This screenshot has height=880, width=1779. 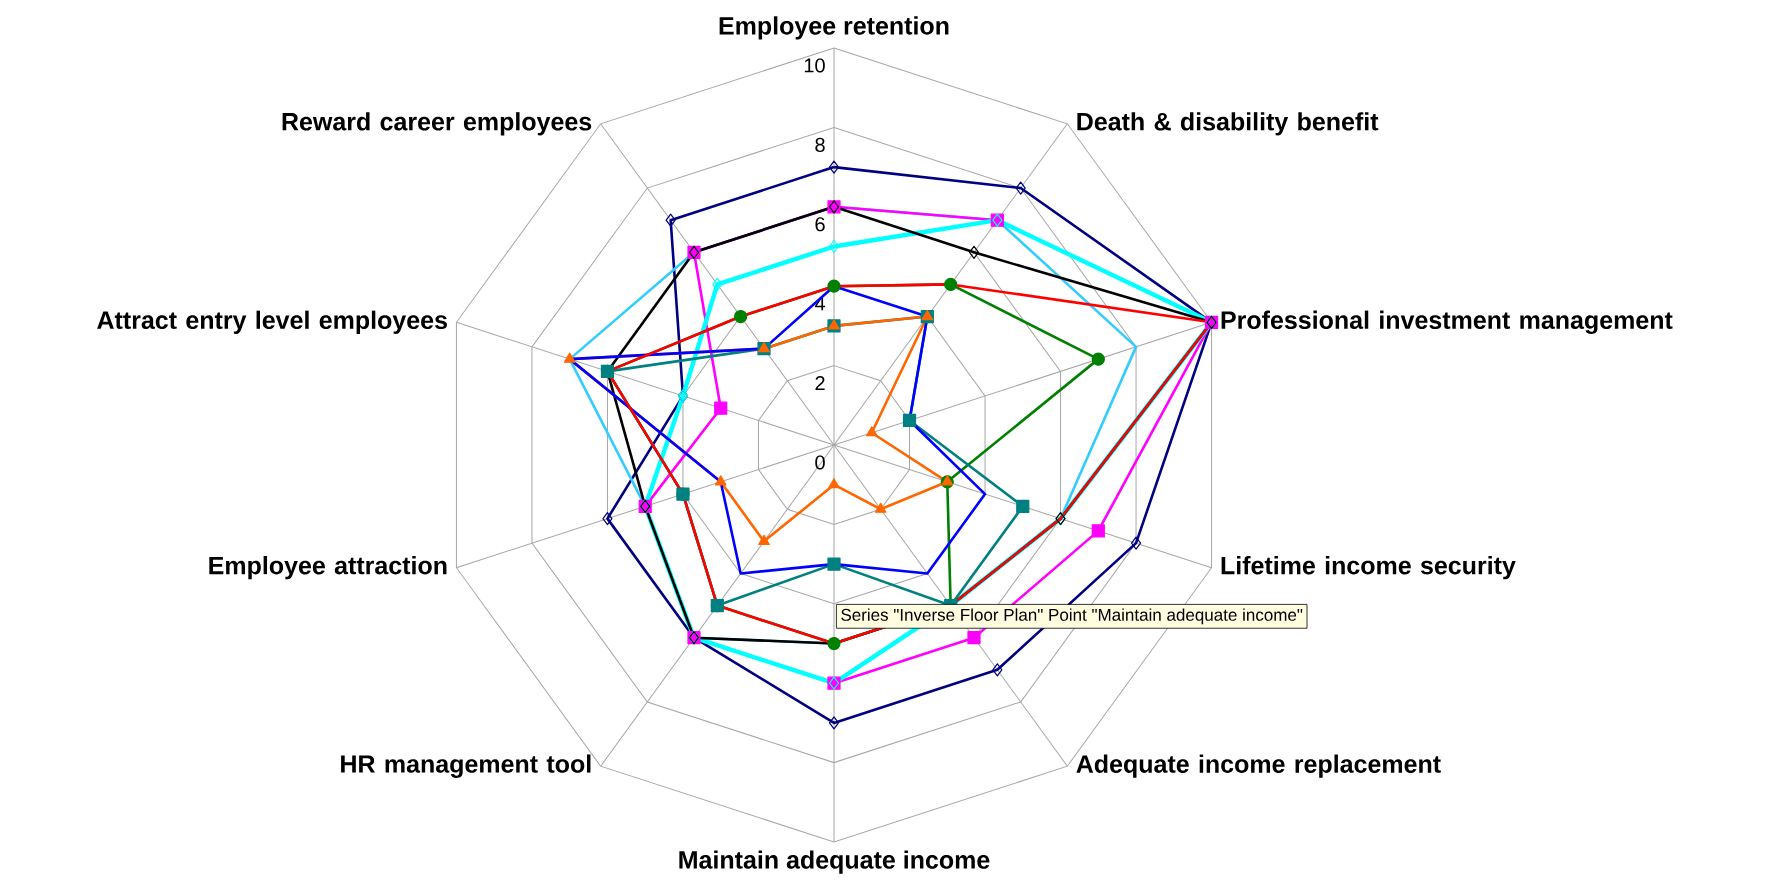 I want to click on spoke-label: HR management tool, so click(x=466, y=766).